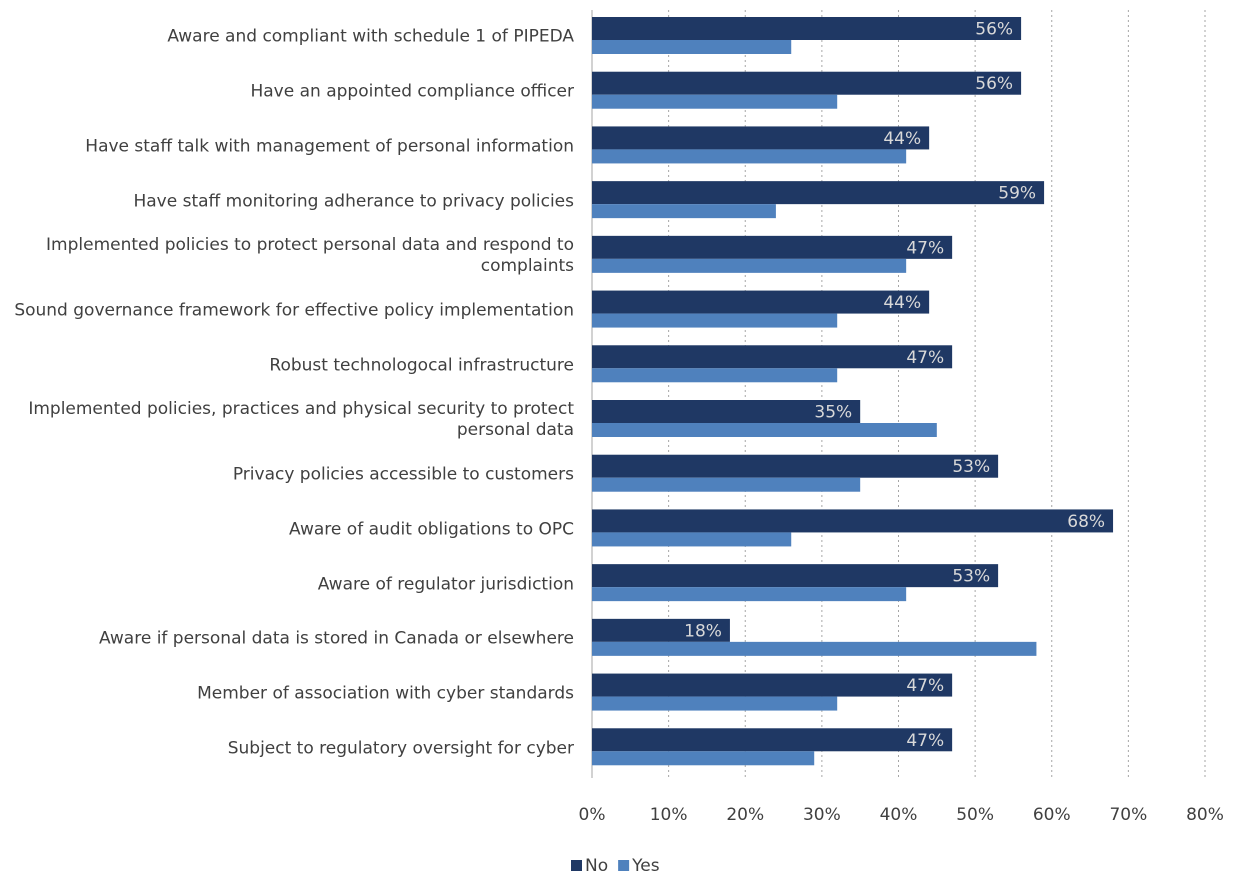  What do you see at coordinates (421, 365) in the screenshot?
I see `category-label: Robust technologocal infrastructure` at bounding box center [421, 365].